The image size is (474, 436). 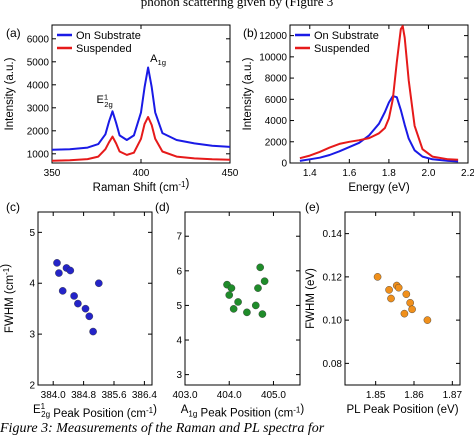 I want to click on x-tick-label: 400, so click(x=141, y=173).